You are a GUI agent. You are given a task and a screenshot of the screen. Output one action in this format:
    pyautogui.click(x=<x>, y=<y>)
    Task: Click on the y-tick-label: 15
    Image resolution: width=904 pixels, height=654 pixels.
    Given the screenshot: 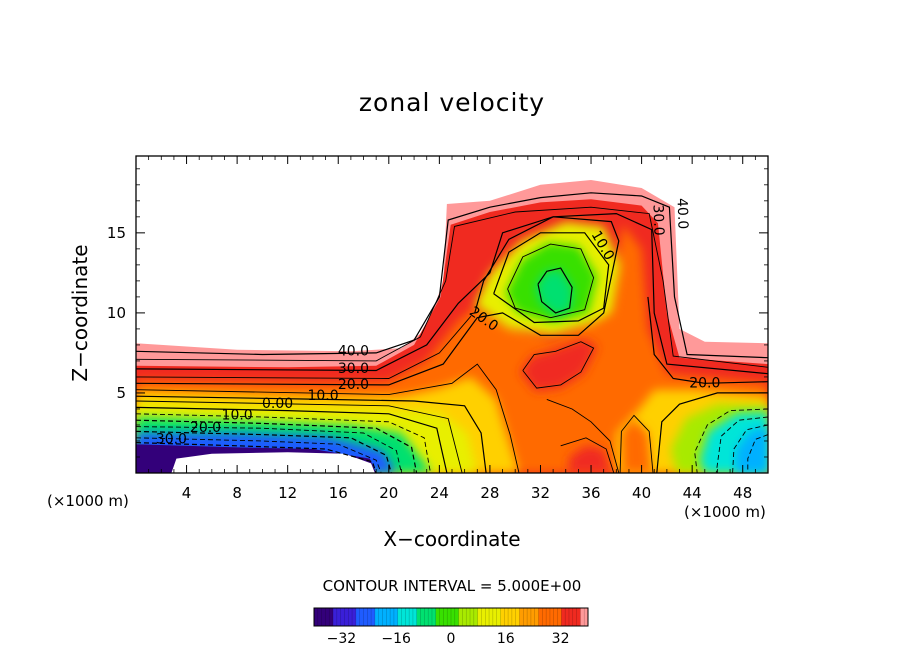 What is the action you would take?
    pyautogui.click(x=116, y=233)
    